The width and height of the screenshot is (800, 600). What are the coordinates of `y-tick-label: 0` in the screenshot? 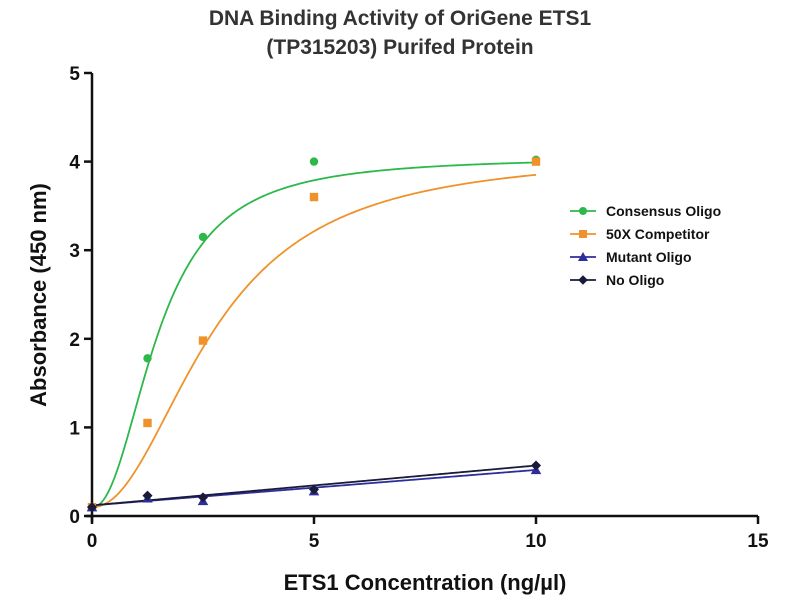 It's located at (74, 517).